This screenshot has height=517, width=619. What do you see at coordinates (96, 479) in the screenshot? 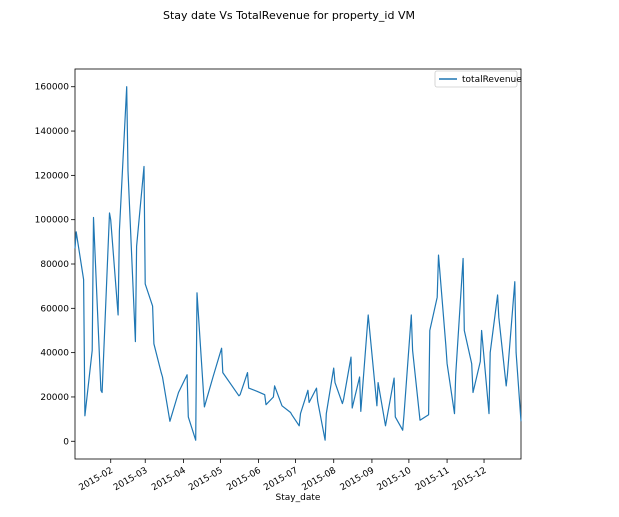
I see `x-tick-label: 2015-02` at bounding box center [96, 479].